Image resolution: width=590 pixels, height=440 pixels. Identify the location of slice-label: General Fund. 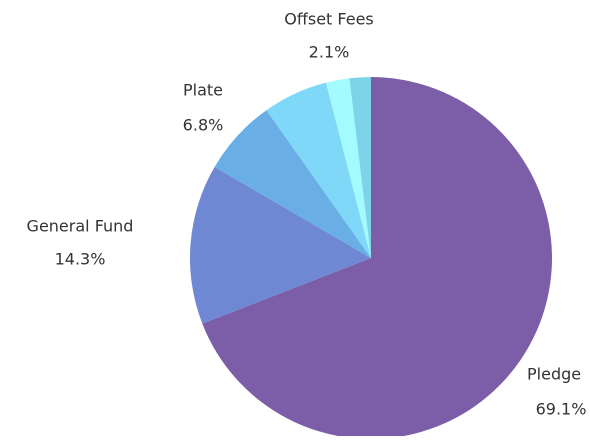
(80, 226).